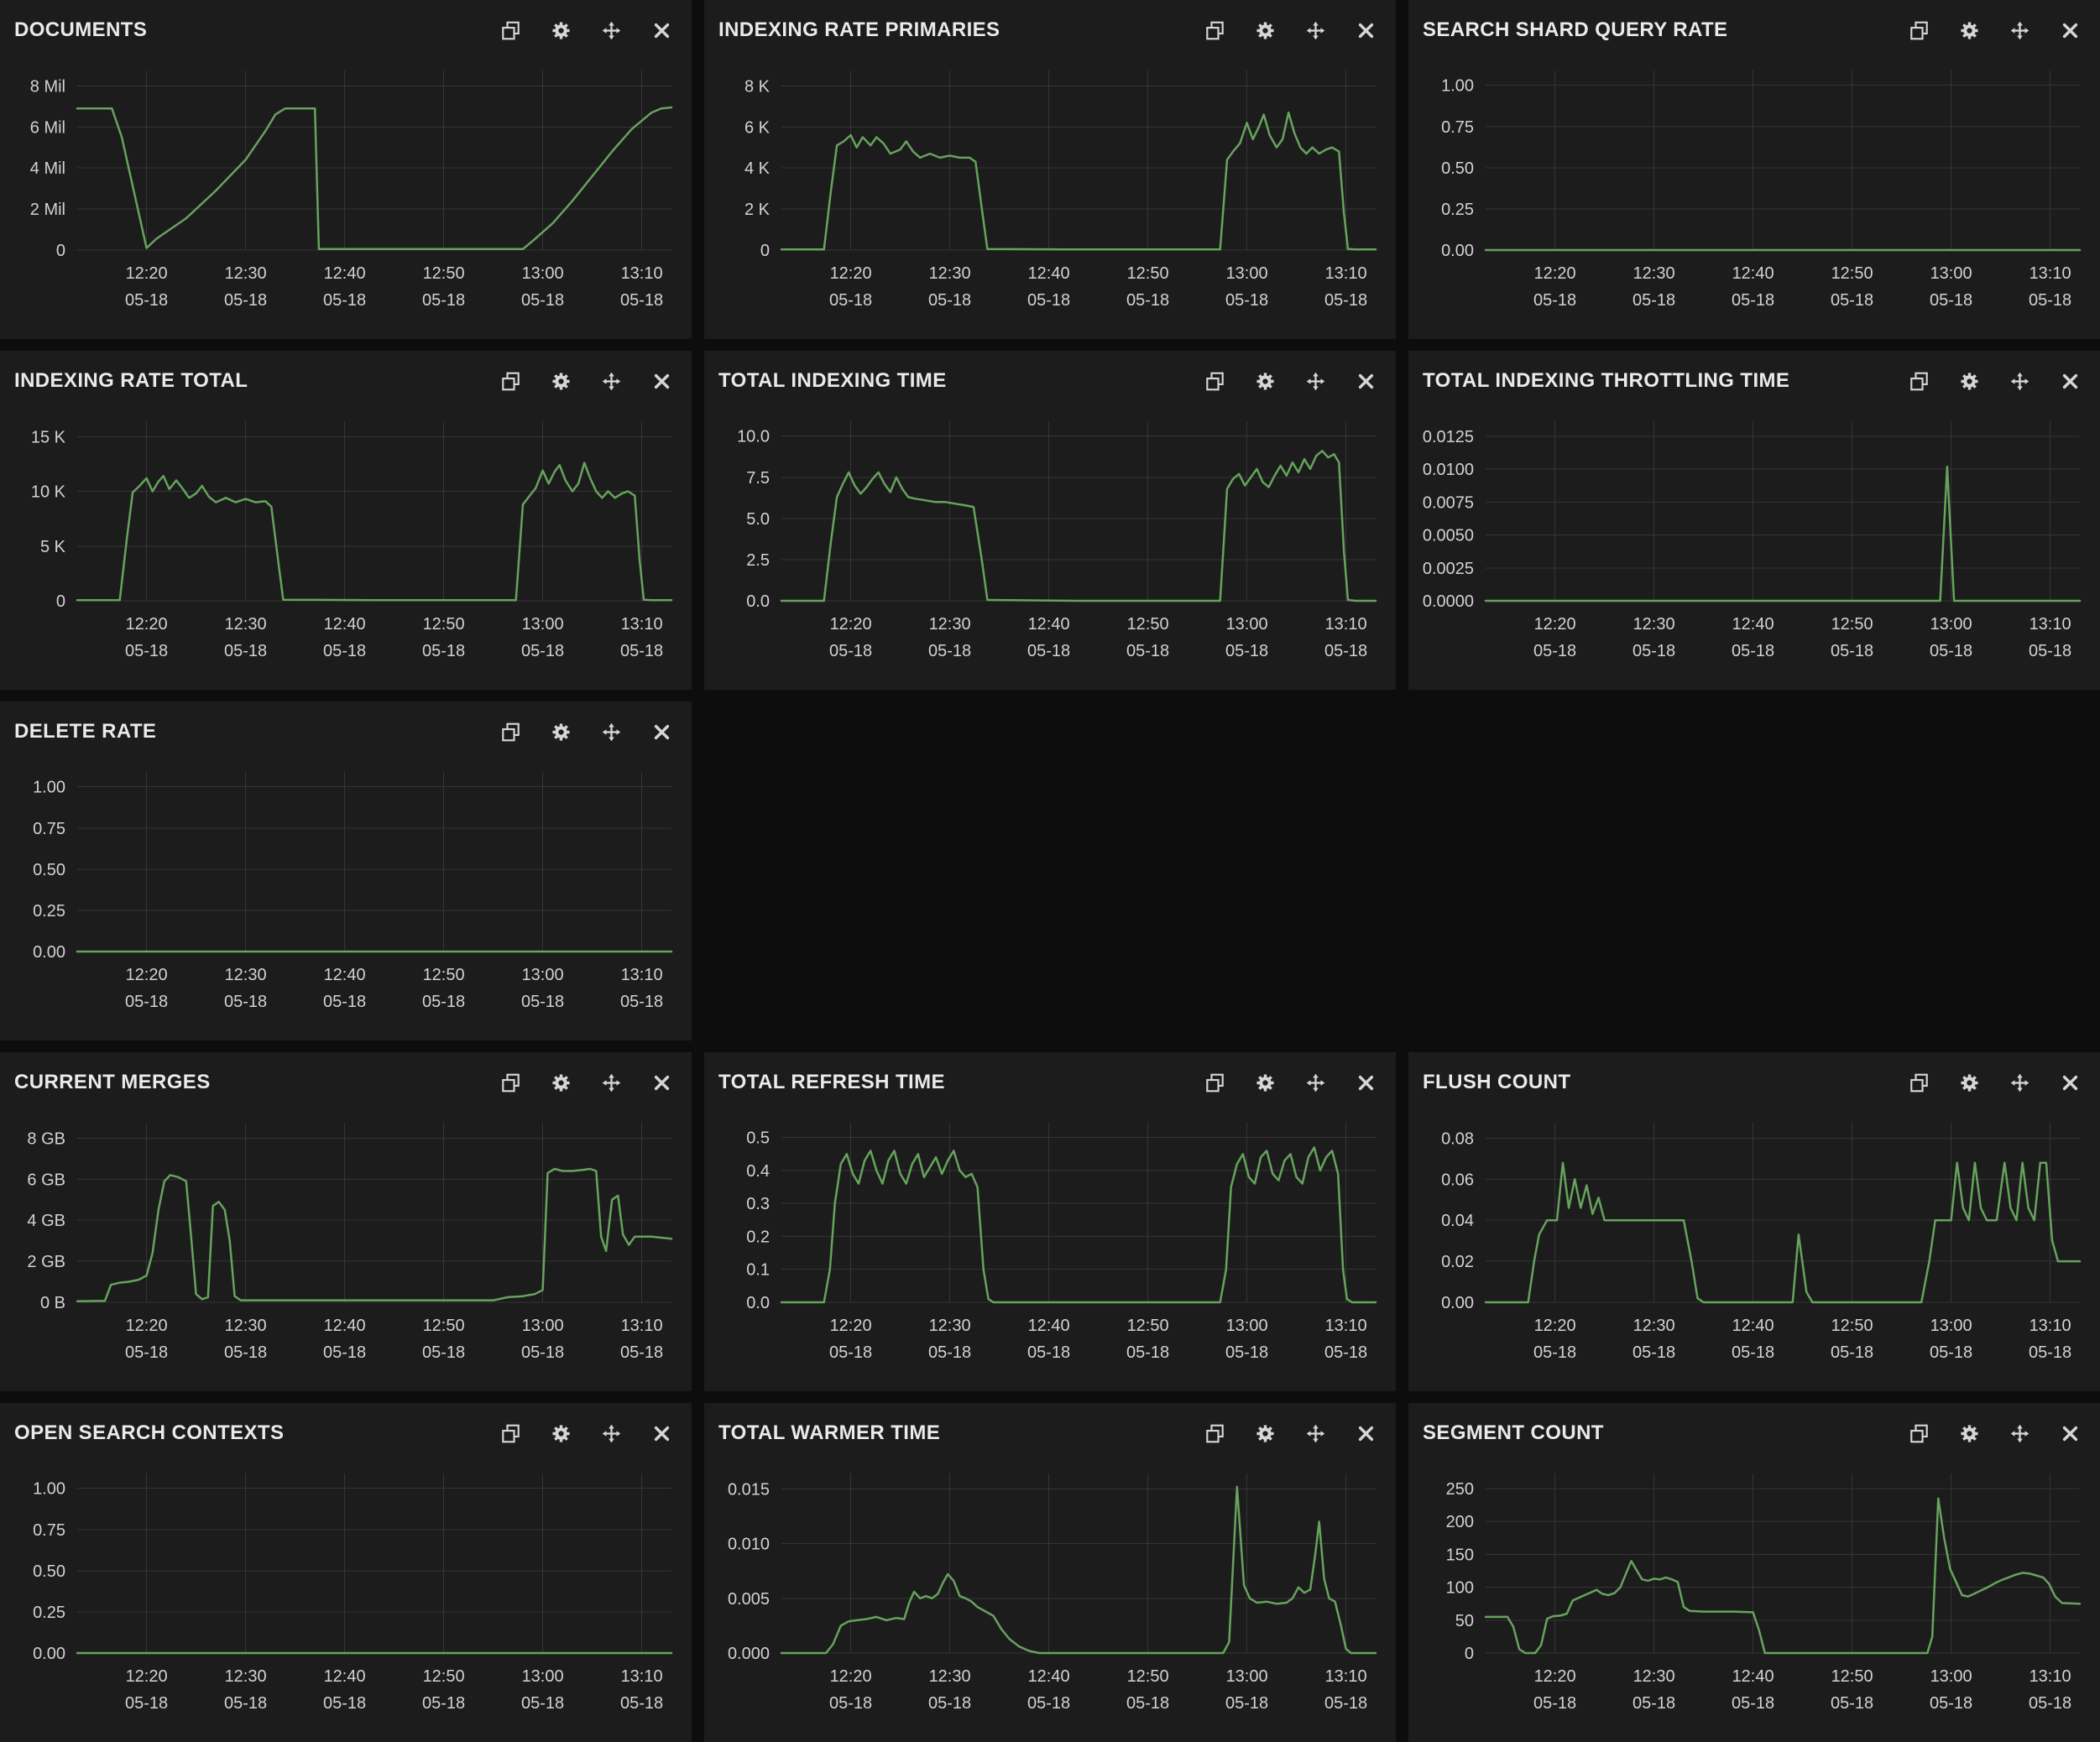  Describe the element at coordinates (1148, 1326) in the screenshot. I see `x-tick-time-label: 12:50` at that location.